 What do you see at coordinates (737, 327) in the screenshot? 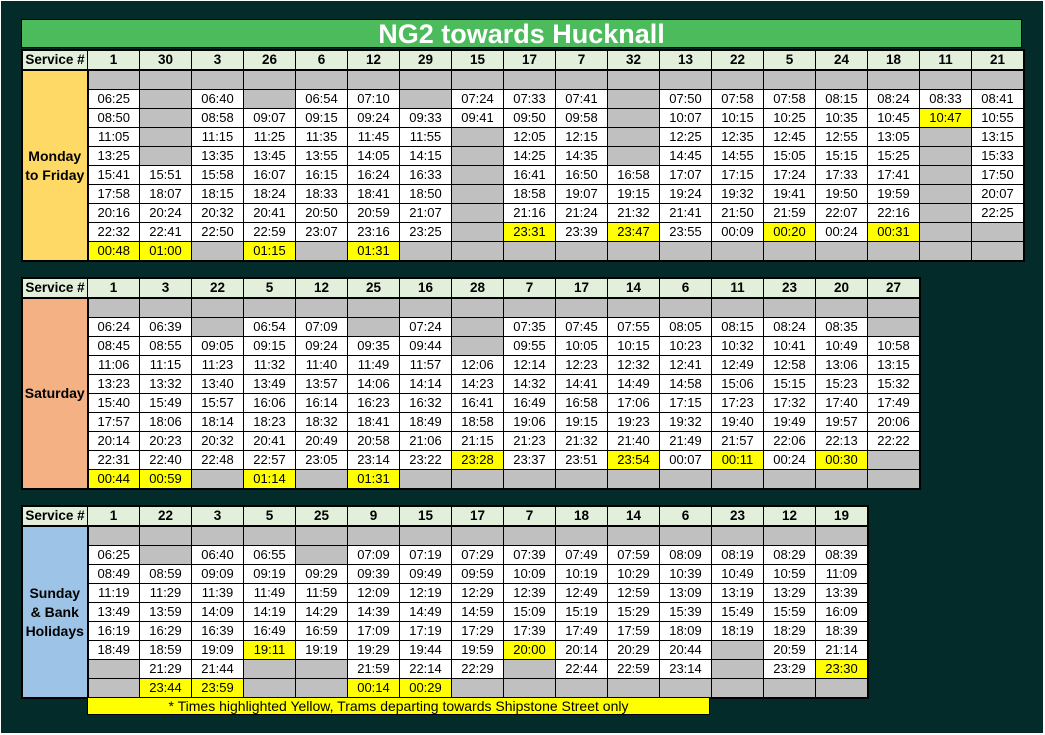
I see `departure-time: 08:15` at bounding box center [737, 327].